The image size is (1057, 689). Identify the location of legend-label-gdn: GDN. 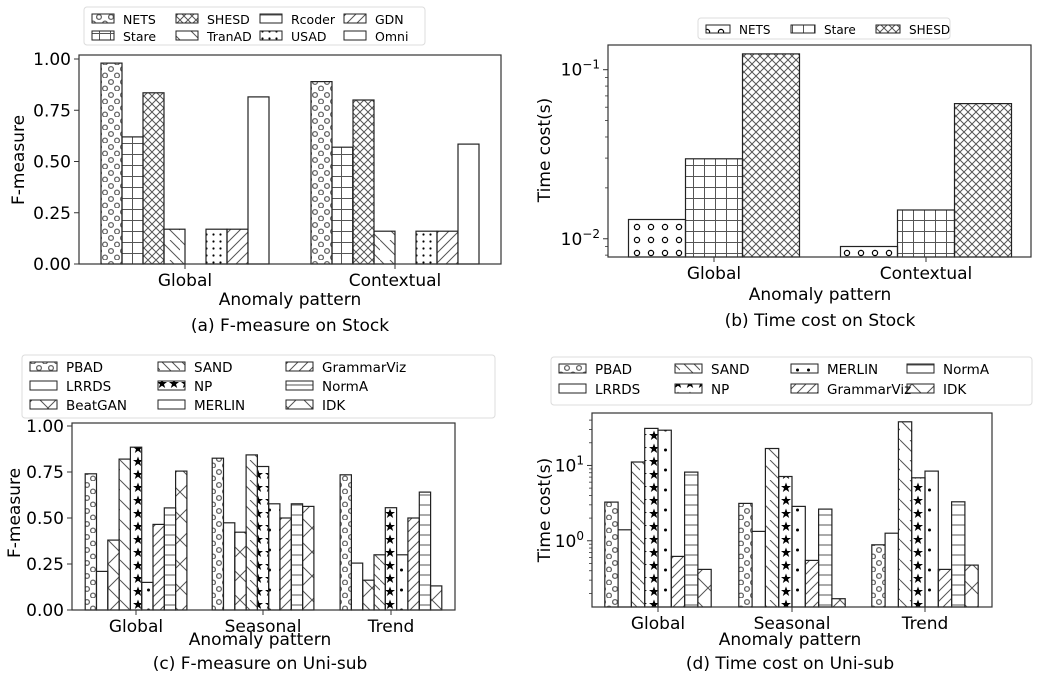
(389, 19).